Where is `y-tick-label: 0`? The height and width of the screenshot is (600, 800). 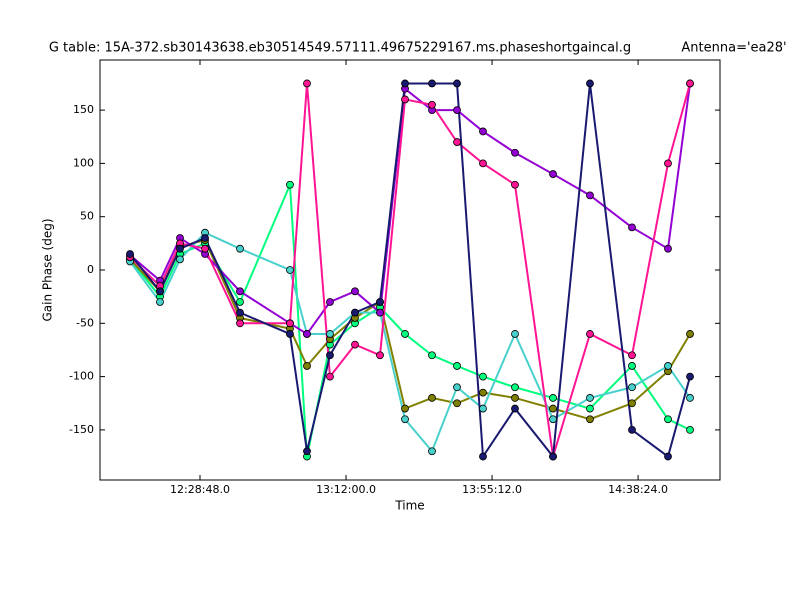
y-tick-label: 0 is located at coordinates (90, 269).